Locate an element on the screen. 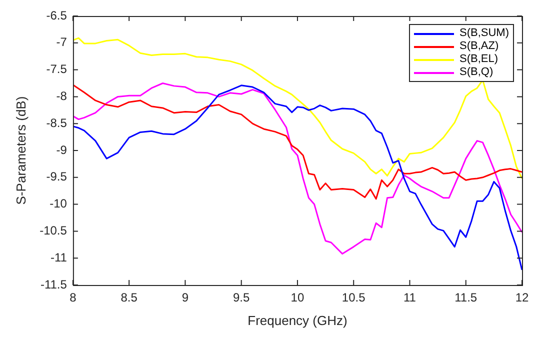 The width and height of the screenshot is (560, 337). x-tick-label: 10.5 is located at coordinates (354, 297).